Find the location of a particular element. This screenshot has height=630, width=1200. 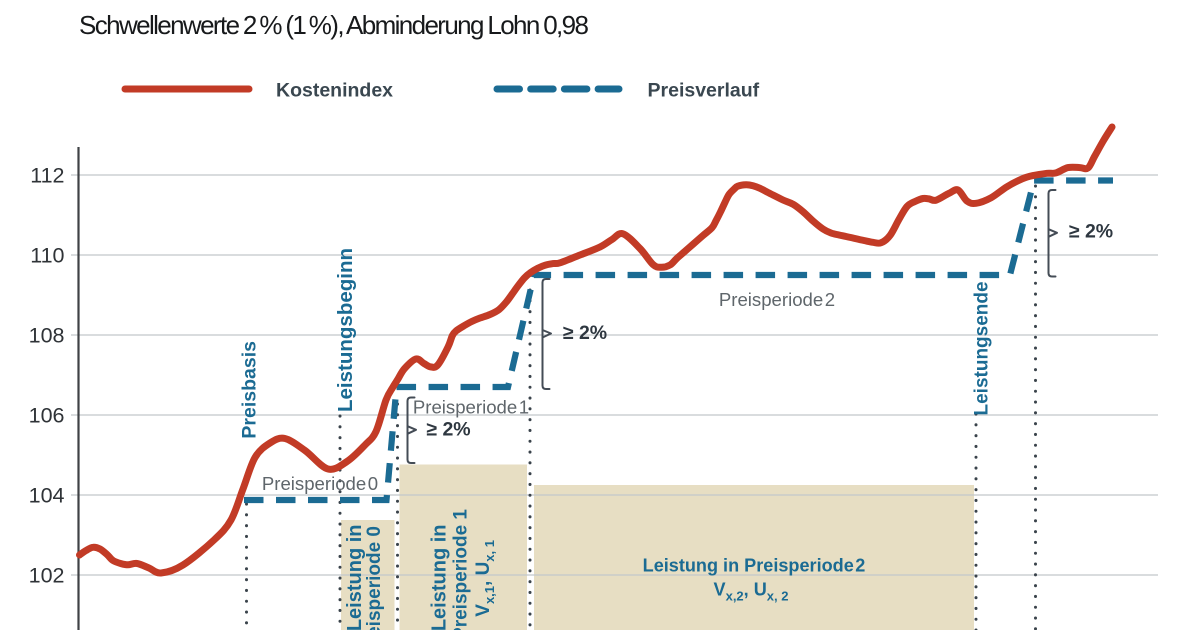

svg-text: Preisbasis is located at coordinates (250, 390).